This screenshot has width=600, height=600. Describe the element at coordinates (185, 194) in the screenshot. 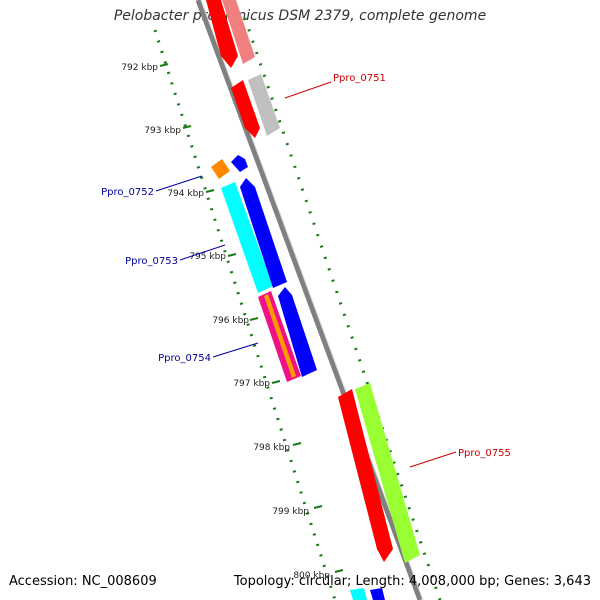

I see `tick-label: 794 kbp` at that location.